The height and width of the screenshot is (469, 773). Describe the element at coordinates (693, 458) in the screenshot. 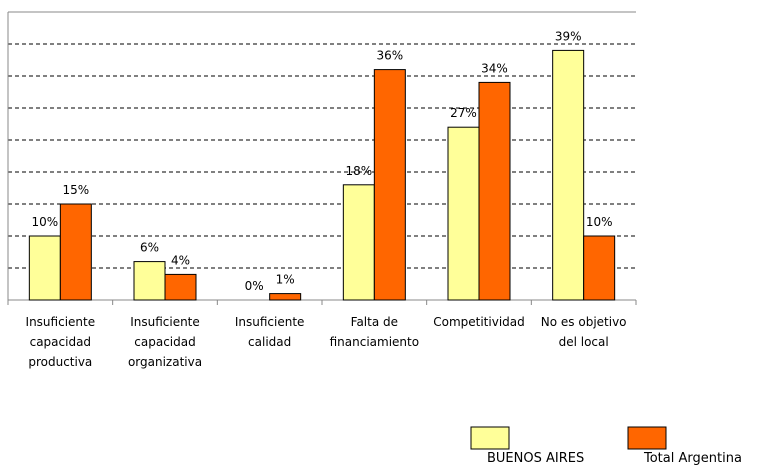

I see `legend-label: Total Argentina` at that location.